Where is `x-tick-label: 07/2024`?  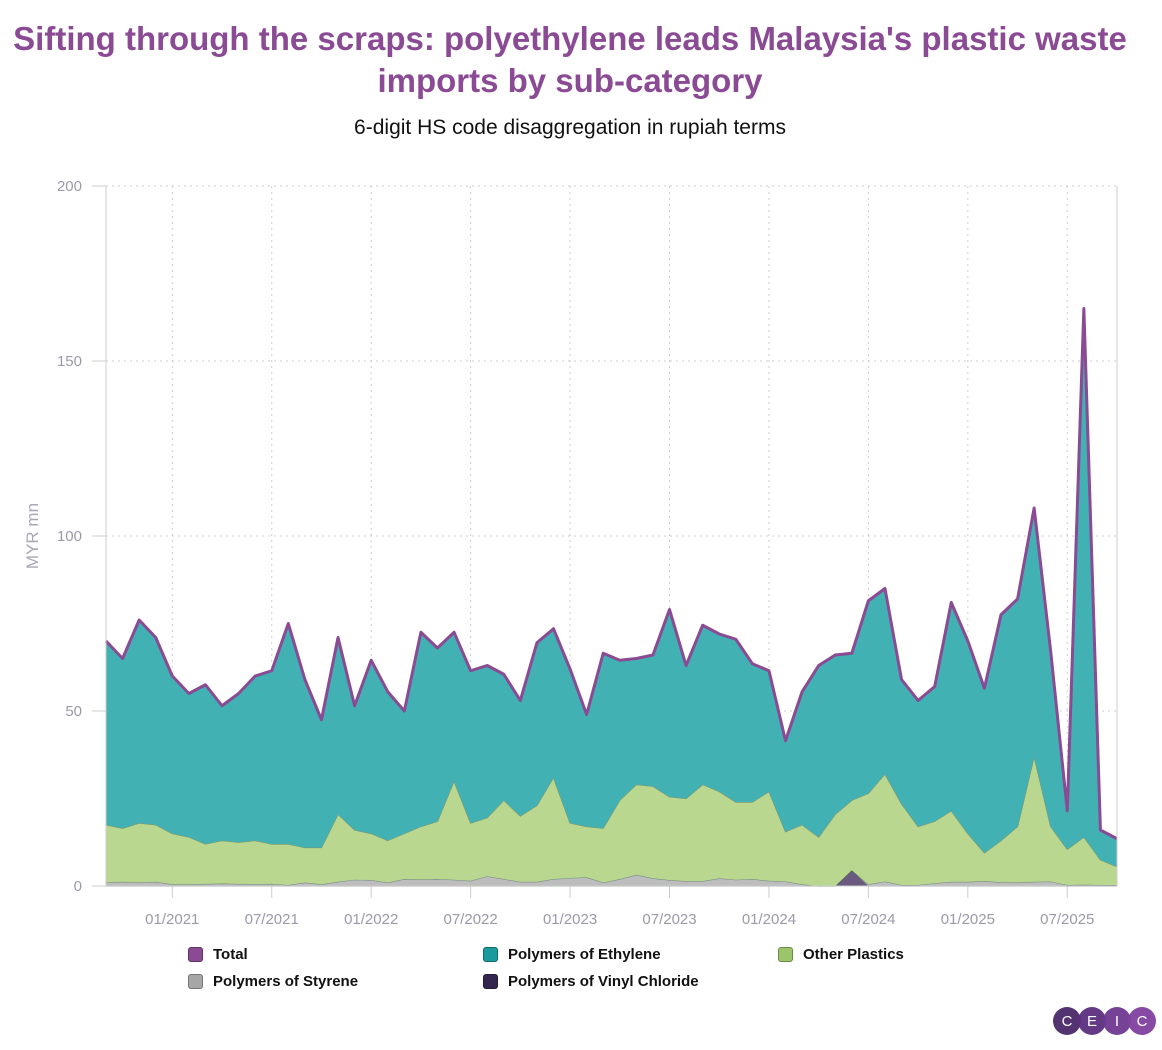 x-tick-label: 07/2024 is located at coordinates (868, 919).